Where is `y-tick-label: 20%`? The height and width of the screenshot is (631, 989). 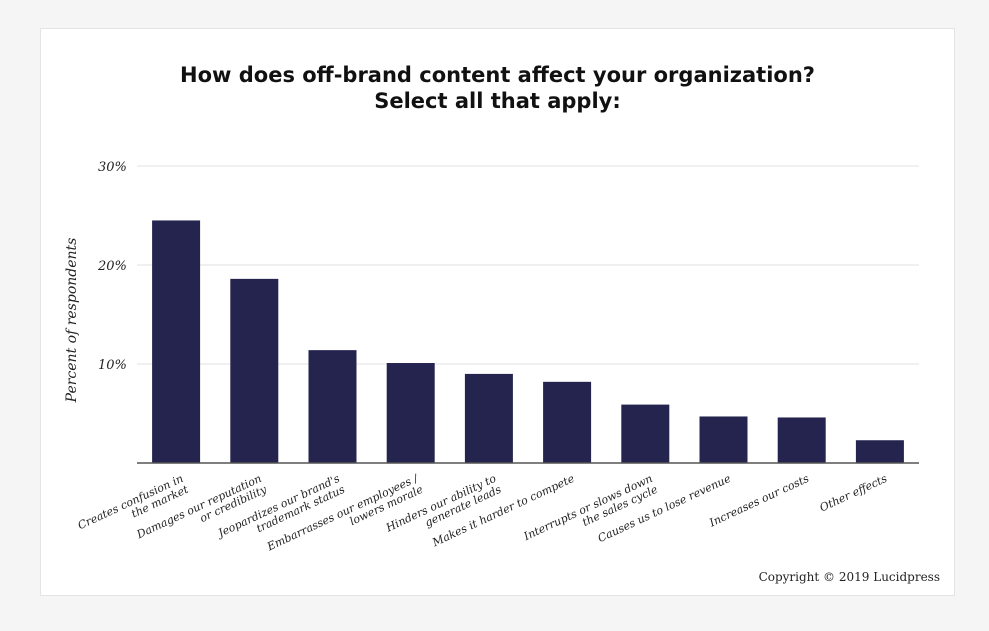
y-tick-label: 20% is located at coordinates (112, 266).